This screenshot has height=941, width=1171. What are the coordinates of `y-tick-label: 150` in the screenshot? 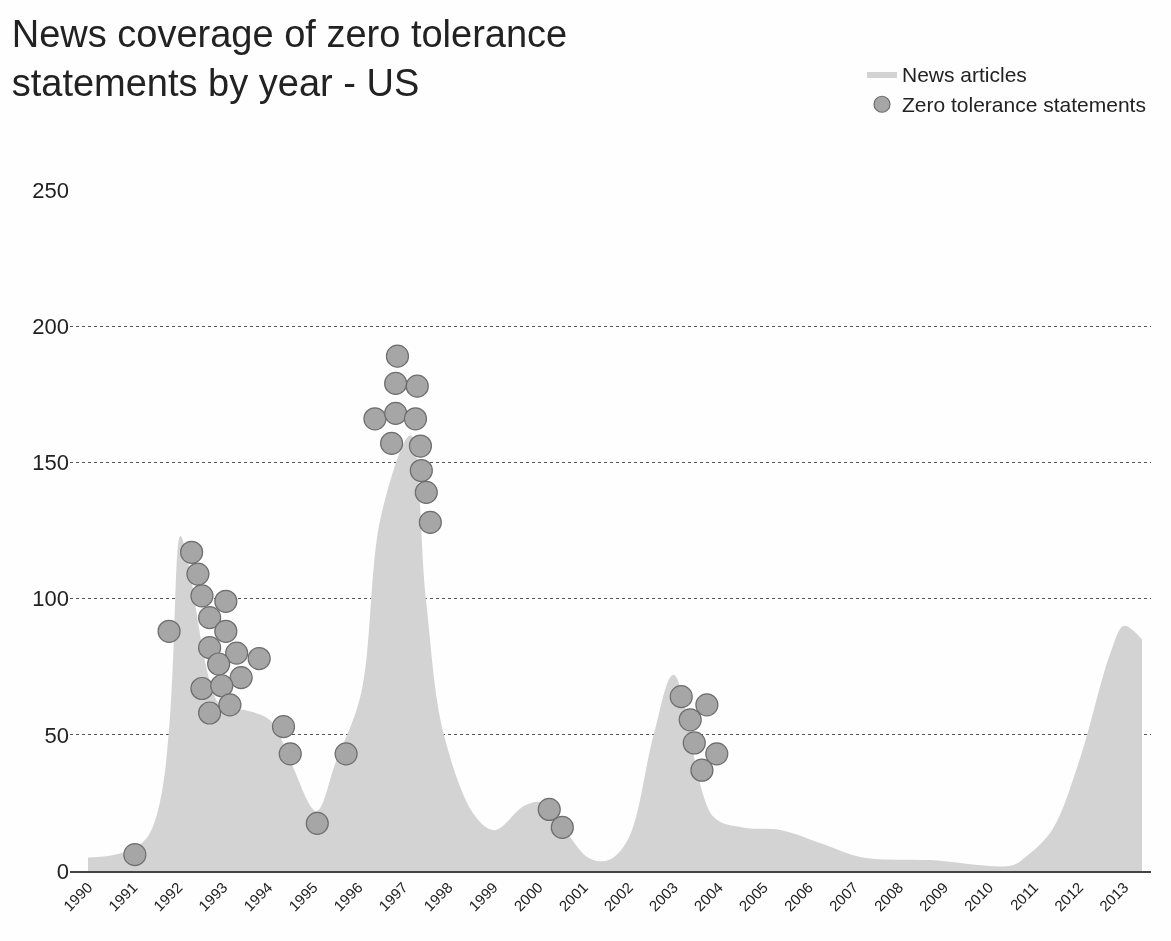 It's located at (50, 463).